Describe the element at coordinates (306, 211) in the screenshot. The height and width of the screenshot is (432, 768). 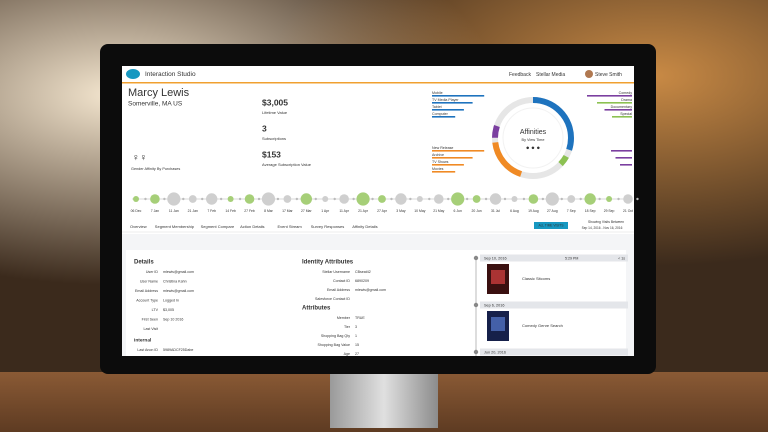
I see `timeline-date: 27 Mar` at that location.